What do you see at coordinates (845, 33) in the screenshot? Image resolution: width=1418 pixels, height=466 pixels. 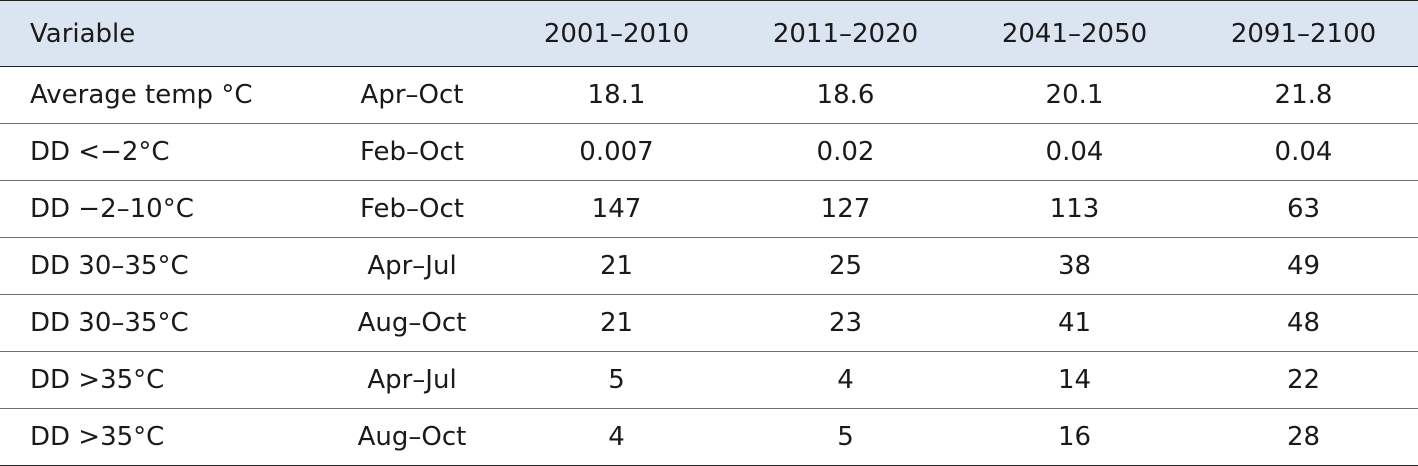 I see `header-2011-2020: 2011–2020` at bounding box center [845, 33].